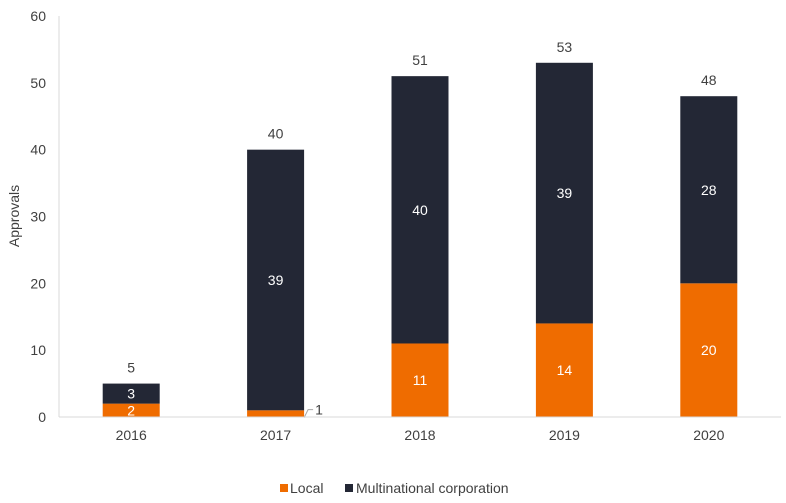 The height and width of the screenshot is (503, 786). I want to click on legend: Local Multinational corporation, so click(394, 488).